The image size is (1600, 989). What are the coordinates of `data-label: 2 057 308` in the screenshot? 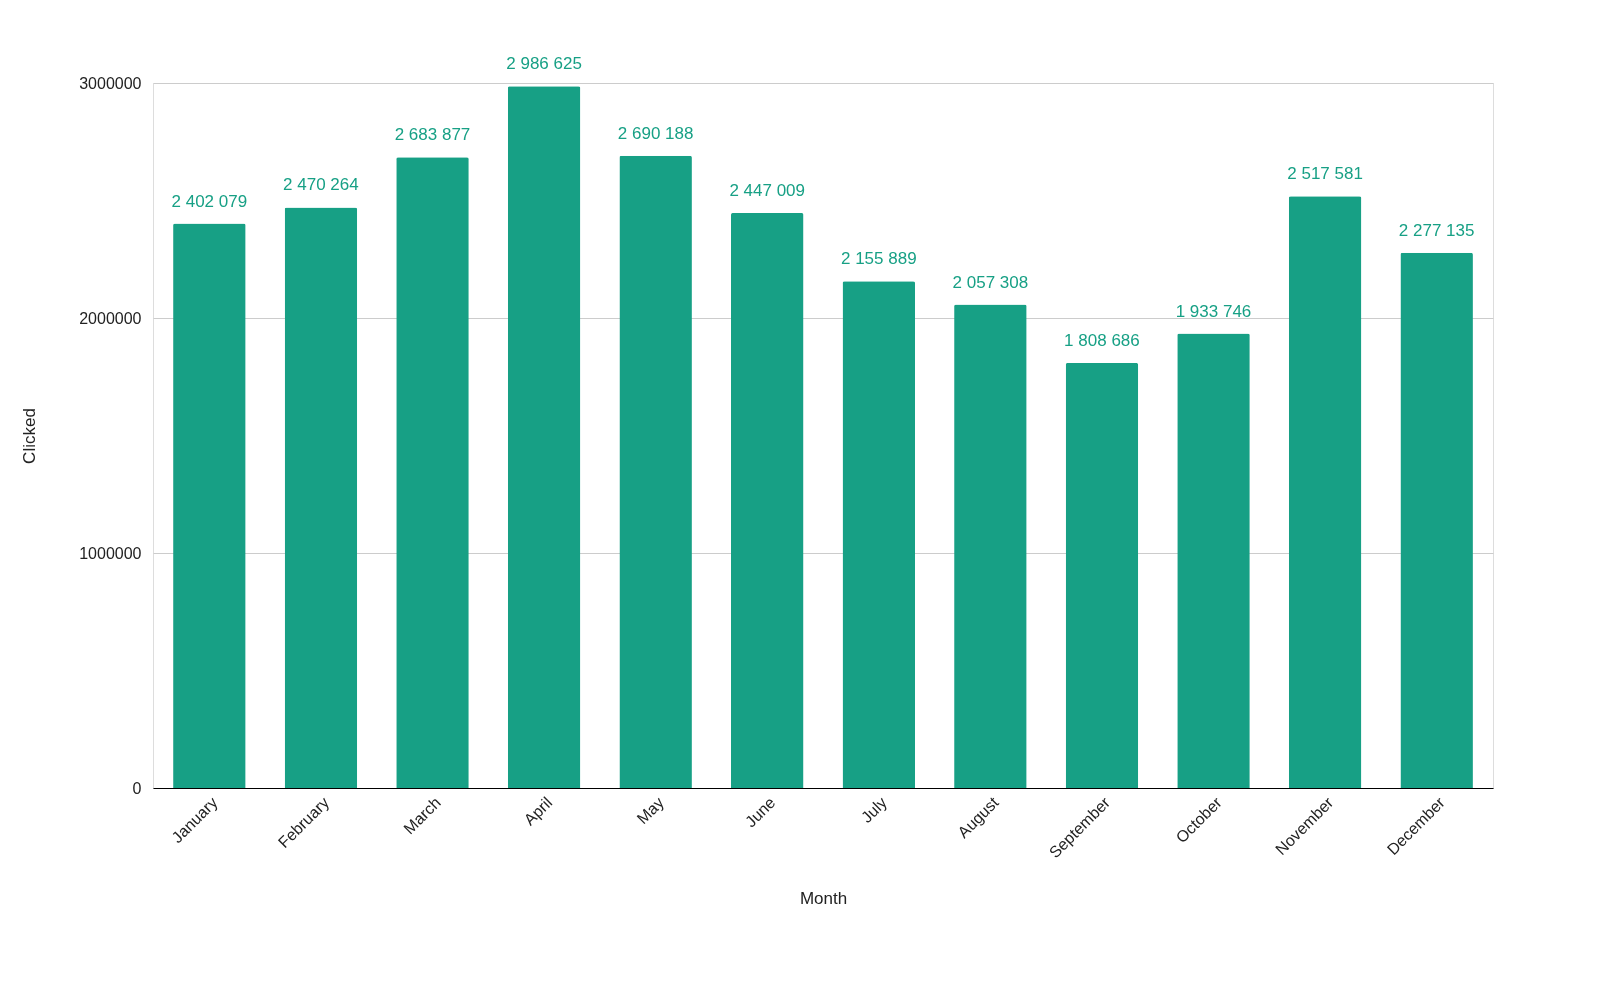 It's located at (990, 282).